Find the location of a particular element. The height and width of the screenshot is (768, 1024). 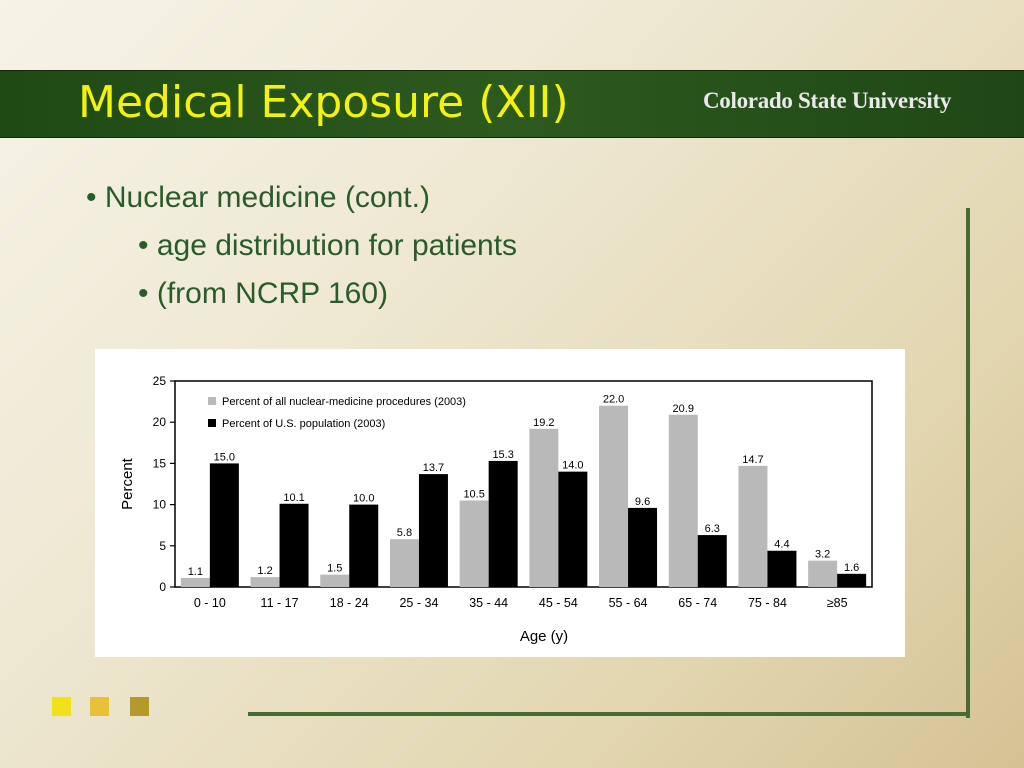

legend-label: Percent of U.S. population (2003) is located at coordinates (303, 424).